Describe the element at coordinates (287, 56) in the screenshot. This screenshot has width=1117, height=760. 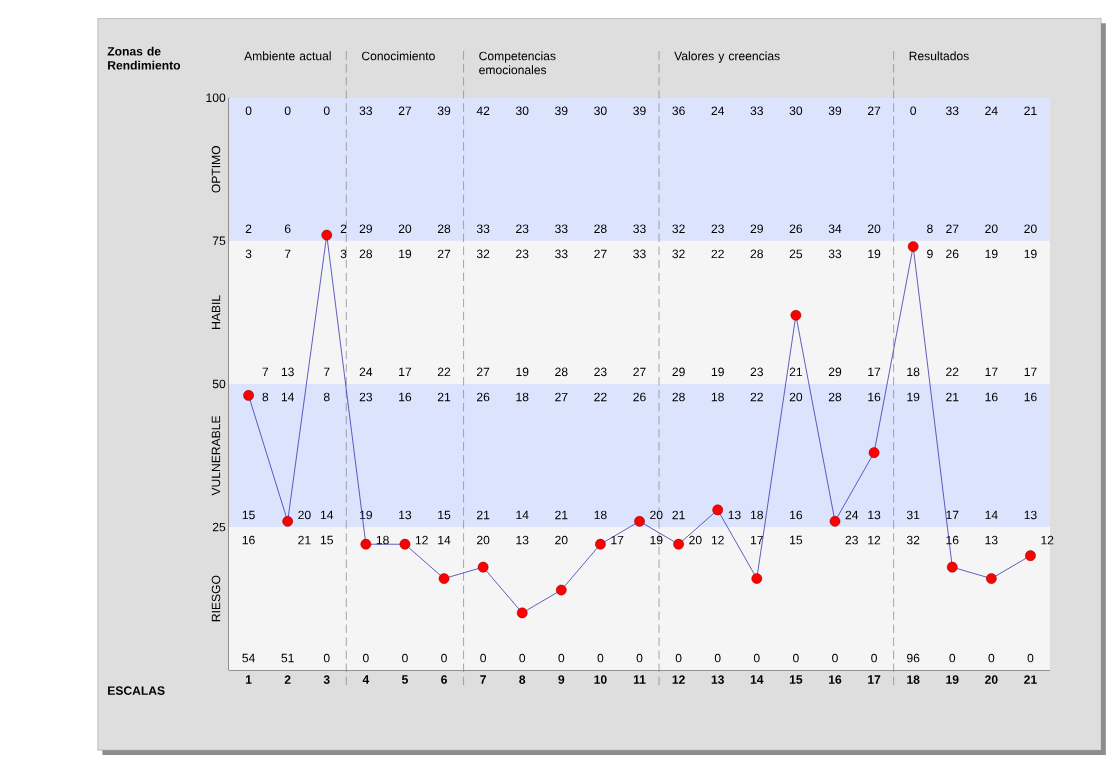
I see `text: Ambiente actual` at that location.